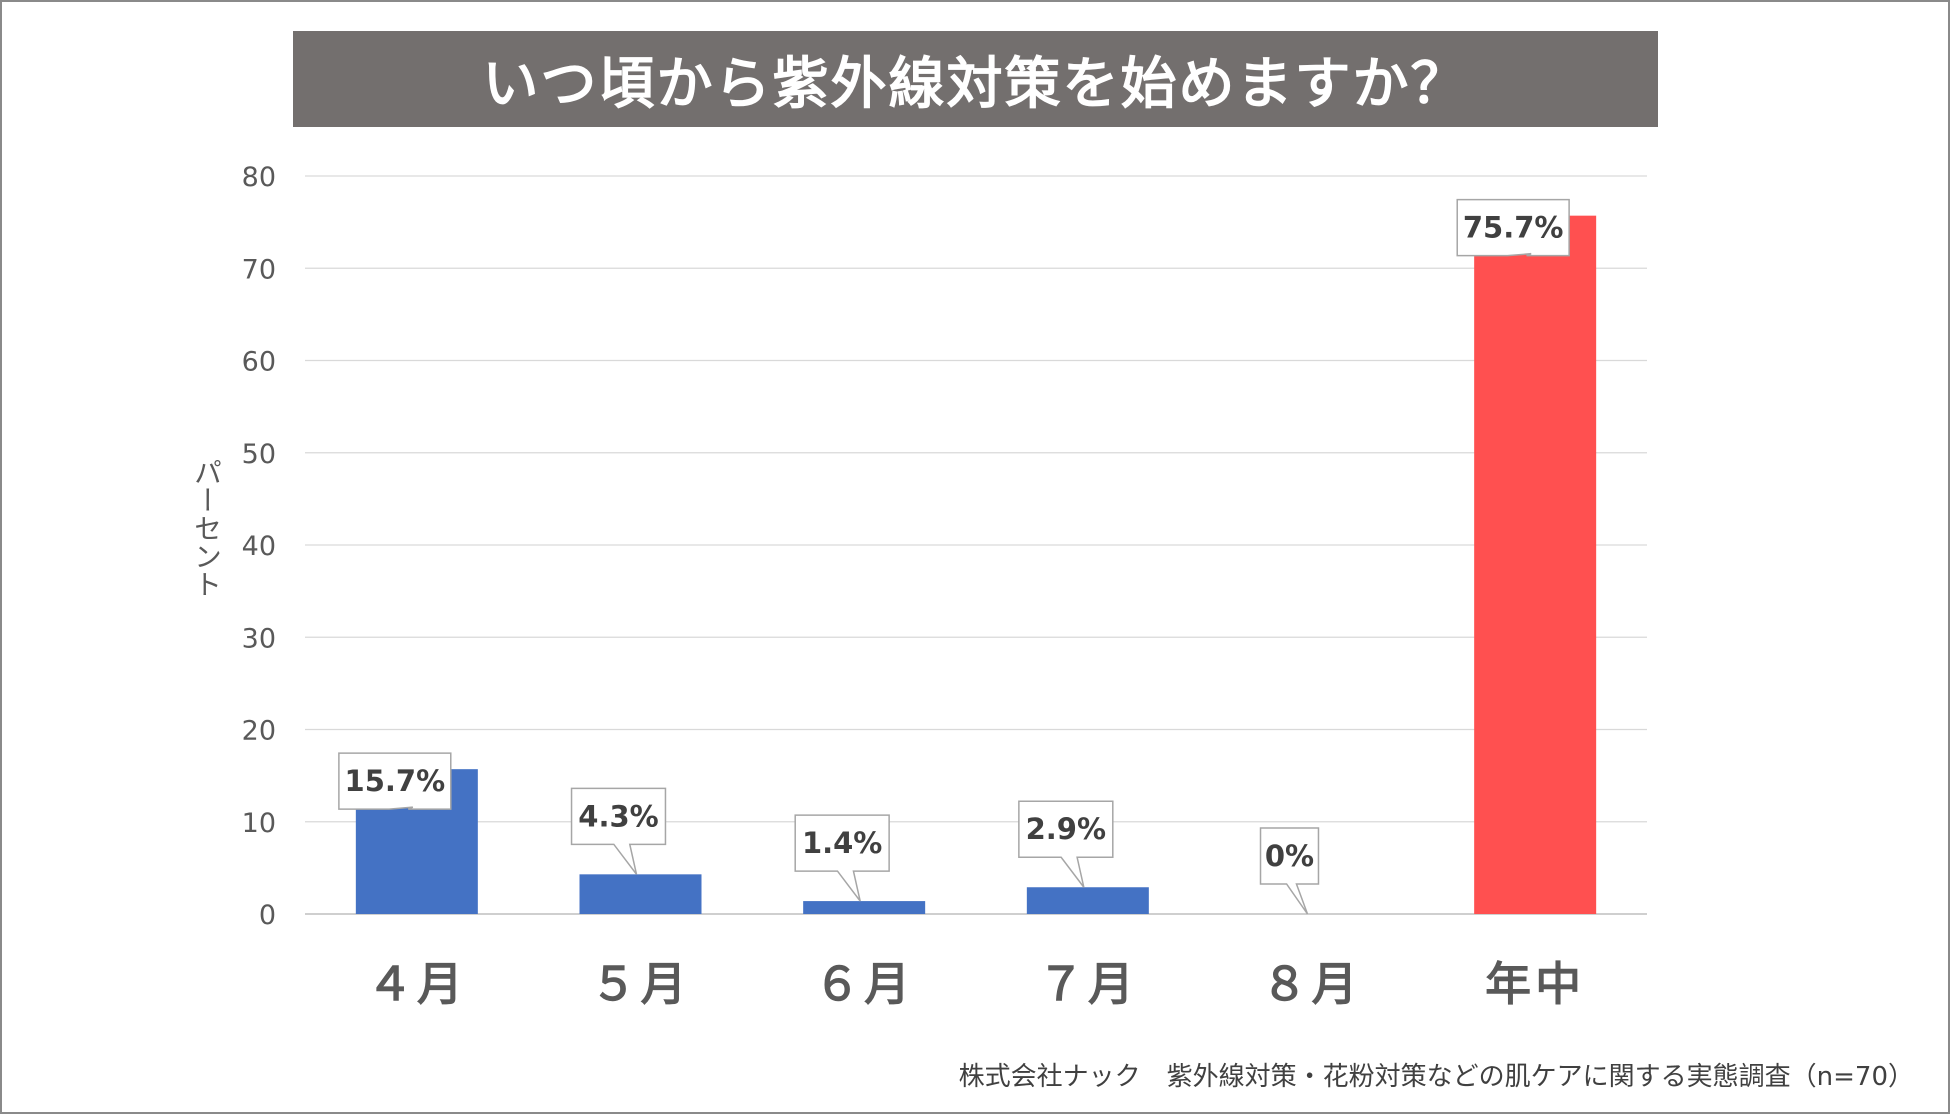 The image size is (1950, 1114). What do you see at coordinates (618, 816) in the screenshot?
I see `data-label: 4.3%` at bounding box center [618, 816].